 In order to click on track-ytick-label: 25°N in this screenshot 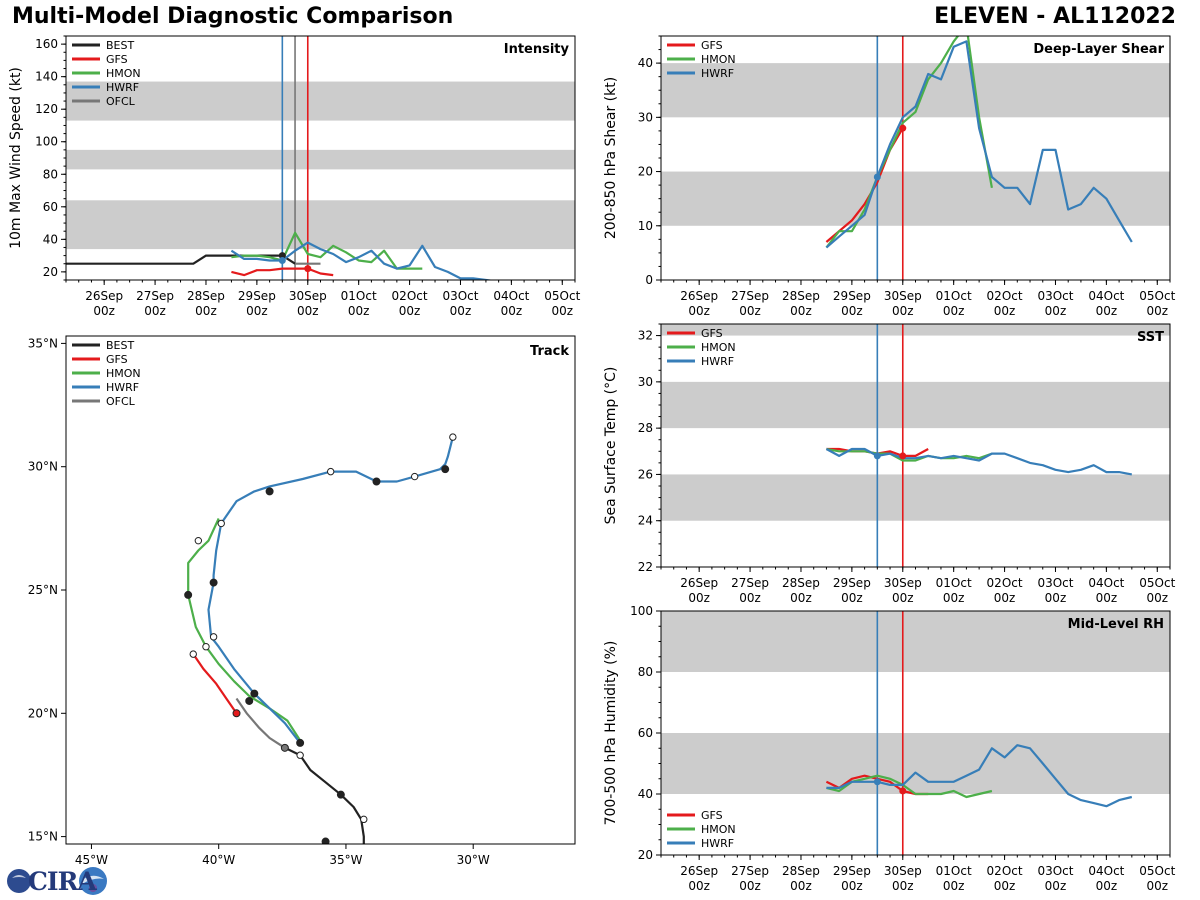, I will do `click(43, 590)`.